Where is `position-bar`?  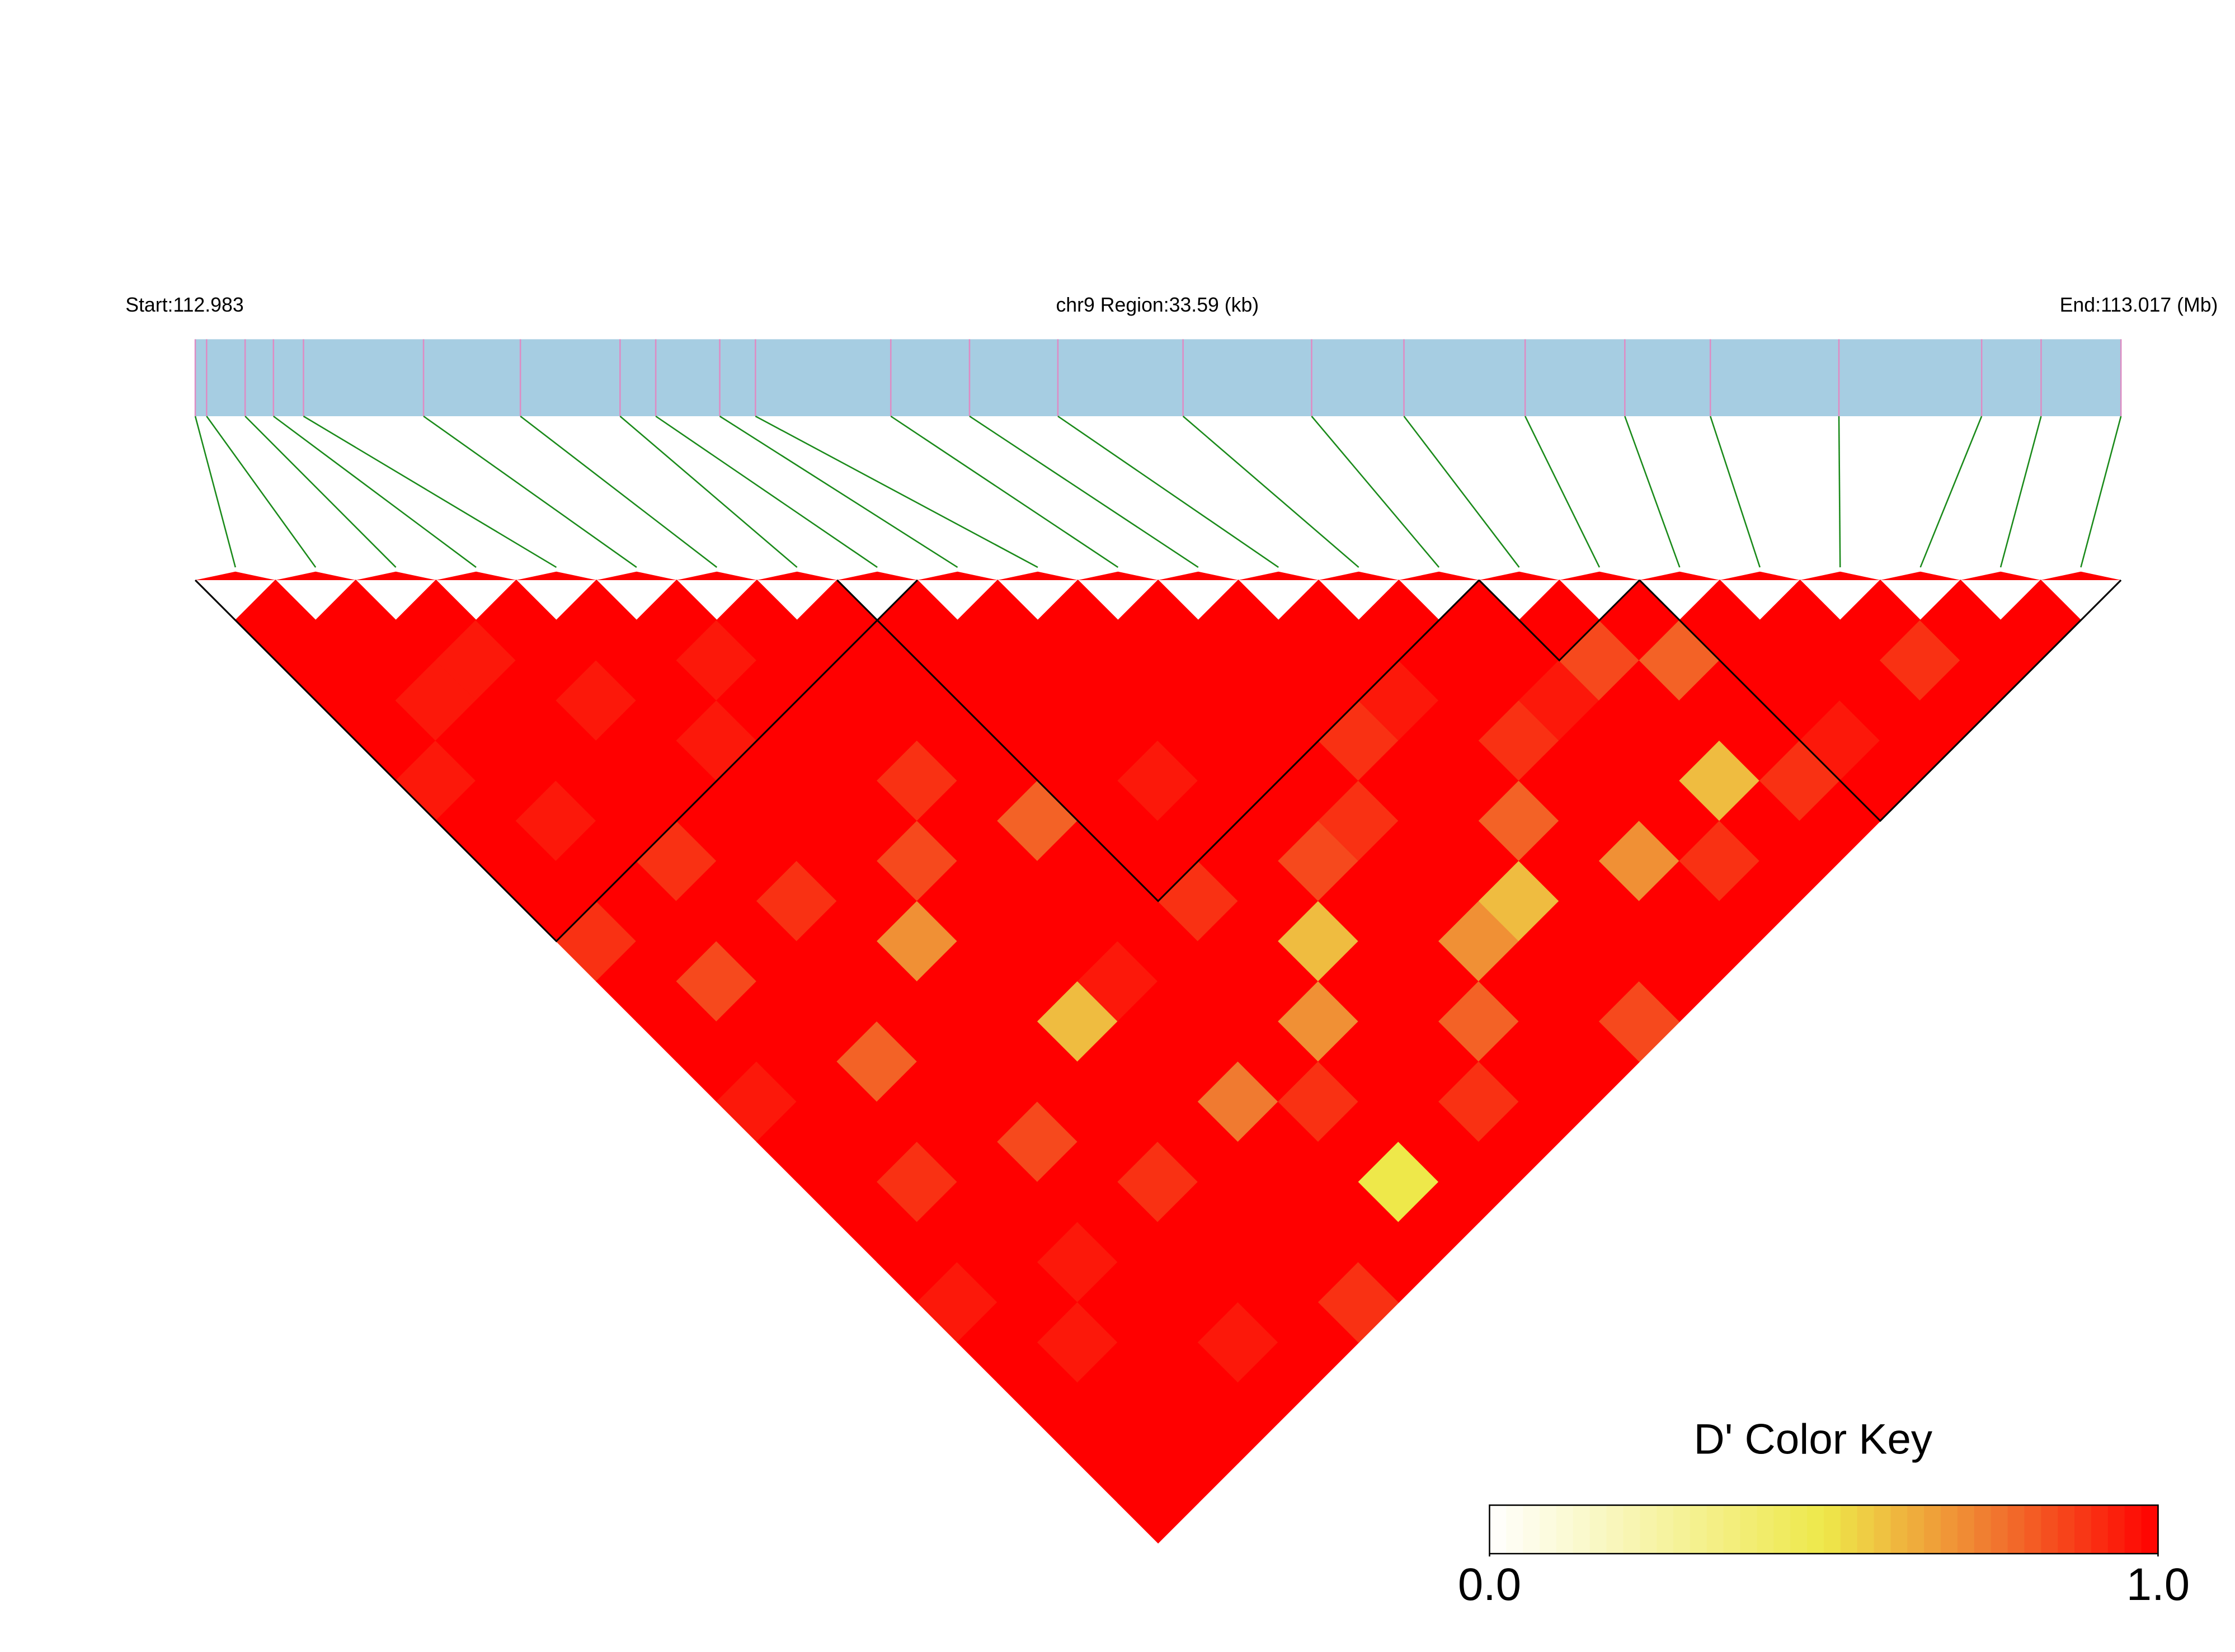 position-bar is located at coordinates (1158, 377).